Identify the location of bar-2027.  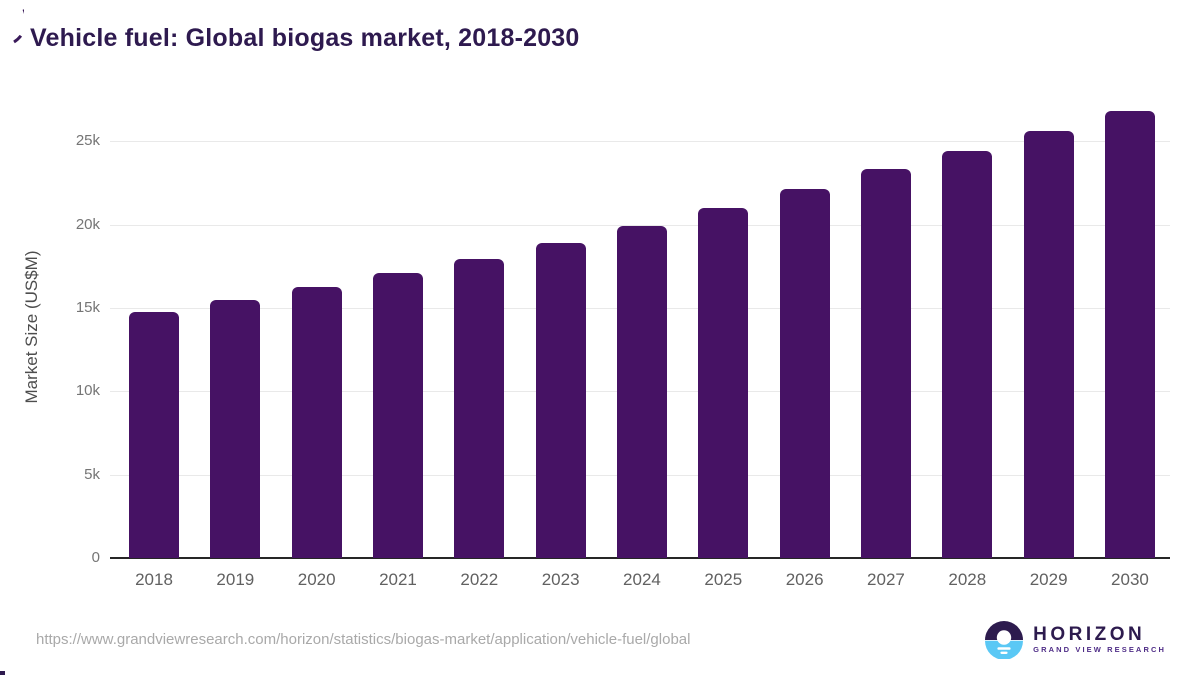
(885, 363).